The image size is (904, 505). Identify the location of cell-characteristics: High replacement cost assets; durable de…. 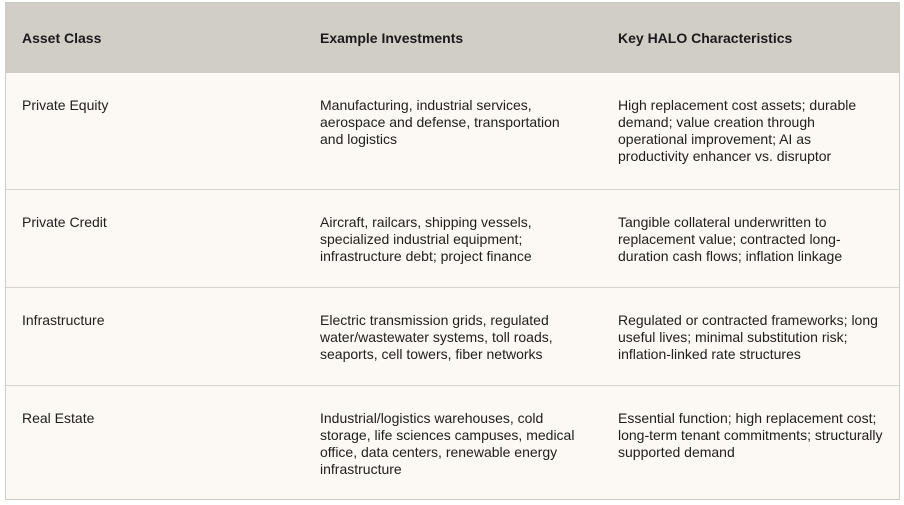
(737, 130).